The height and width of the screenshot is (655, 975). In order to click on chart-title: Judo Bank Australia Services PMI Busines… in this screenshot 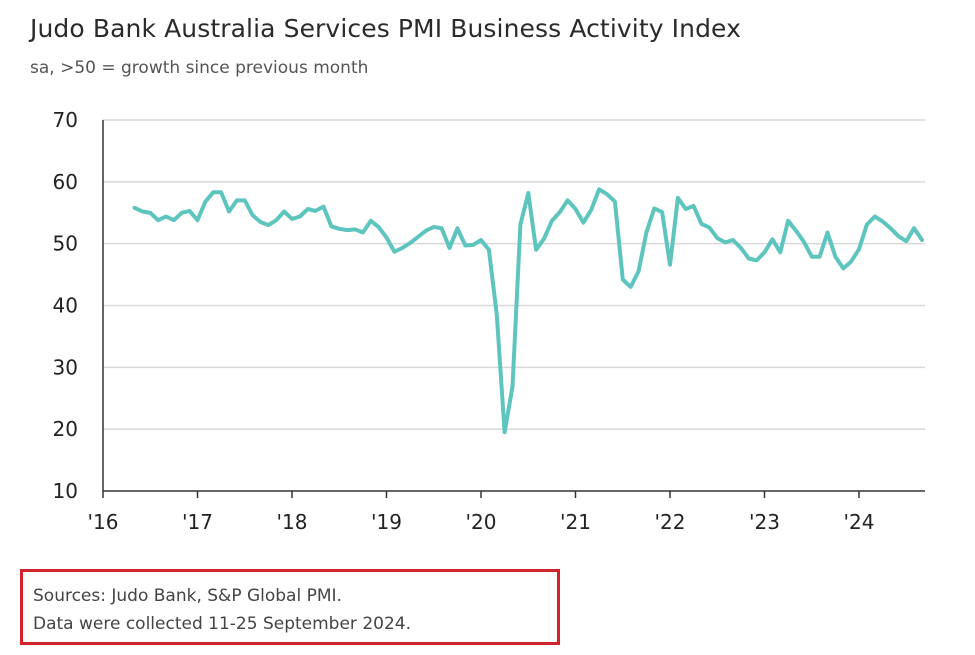, I will do `click(385, 28)`.